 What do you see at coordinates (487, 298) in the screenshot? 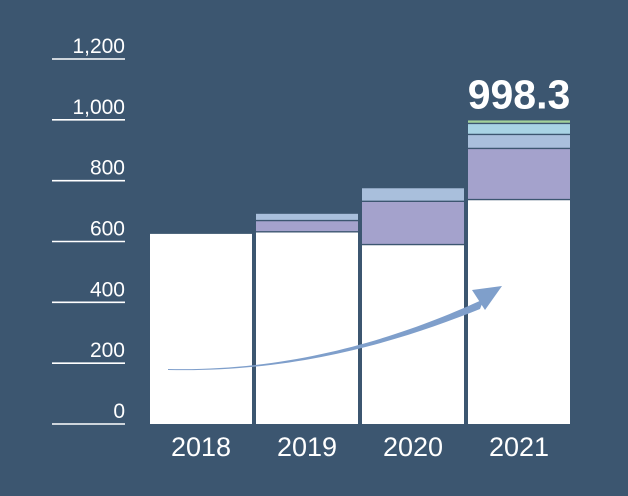
I see `trend-arrow-head` at bounding box center [487, 298].